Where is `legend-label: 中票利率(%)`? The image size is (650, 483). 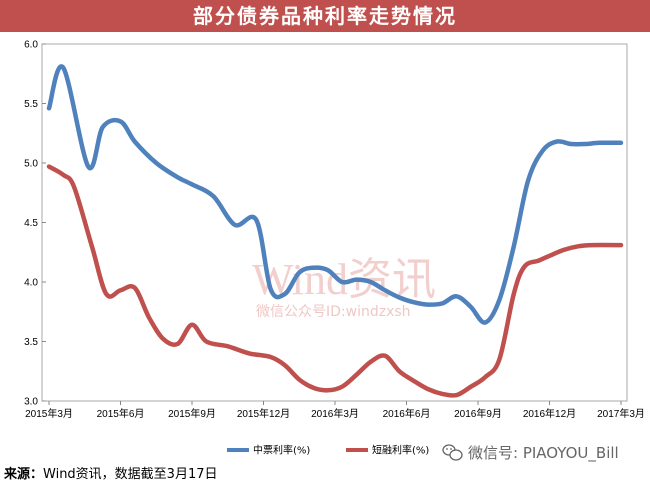 legend-label: 中票利率(%) is located at coordinates (281, 450).